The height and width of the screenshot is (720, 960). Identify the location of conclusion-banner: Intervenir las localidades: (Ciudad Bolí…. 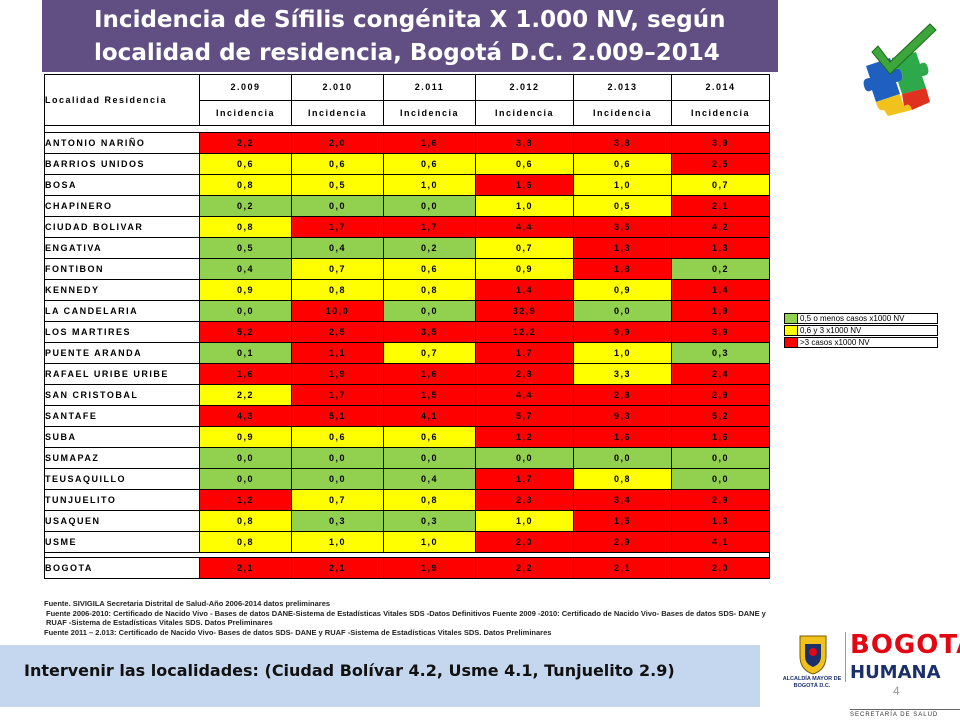
(380, 676).